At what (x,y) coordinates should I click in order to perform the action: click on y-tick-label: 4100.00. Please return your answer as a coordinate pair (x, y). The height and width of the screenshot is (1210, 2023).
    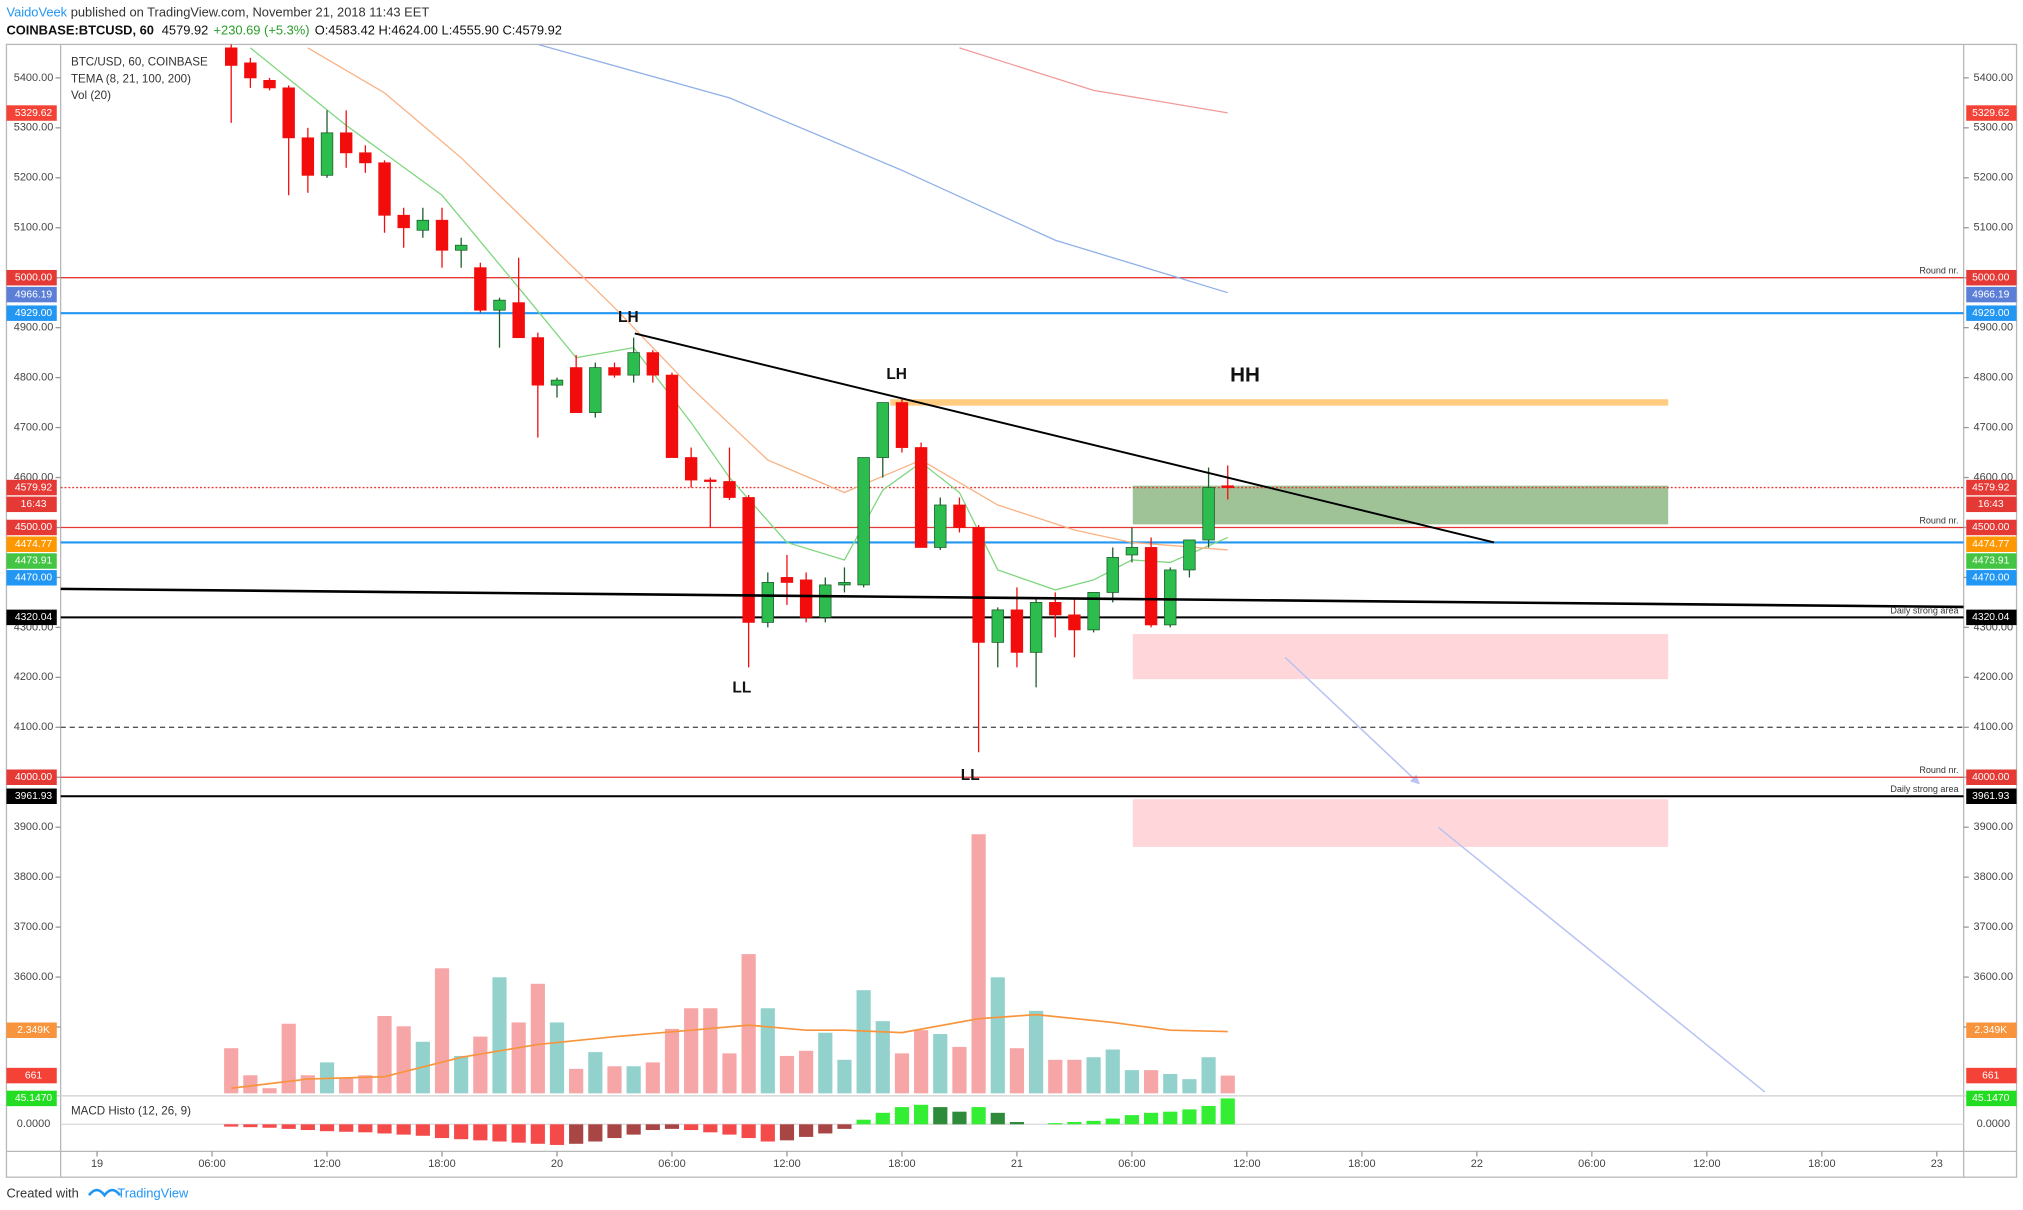
    Looking at the image, I should click on (34, 727).